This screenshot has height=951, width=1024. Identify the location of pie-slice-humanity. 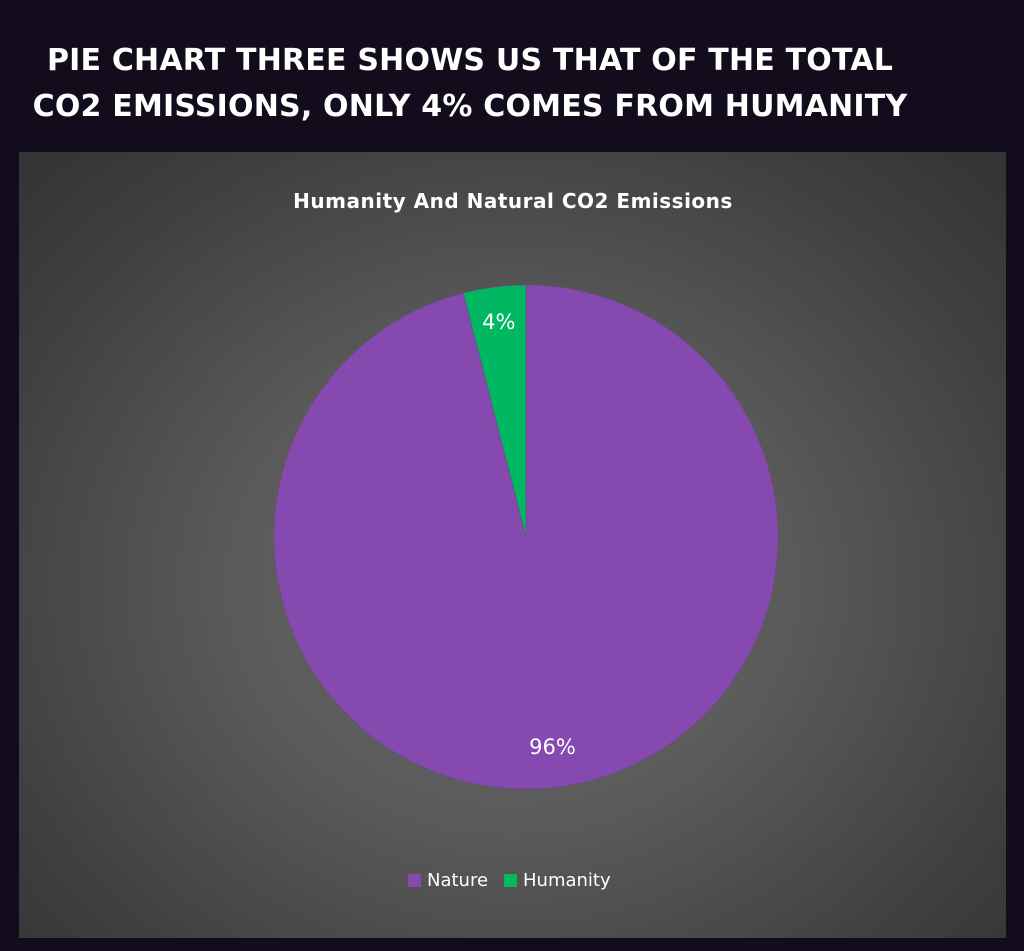
(494, 411).